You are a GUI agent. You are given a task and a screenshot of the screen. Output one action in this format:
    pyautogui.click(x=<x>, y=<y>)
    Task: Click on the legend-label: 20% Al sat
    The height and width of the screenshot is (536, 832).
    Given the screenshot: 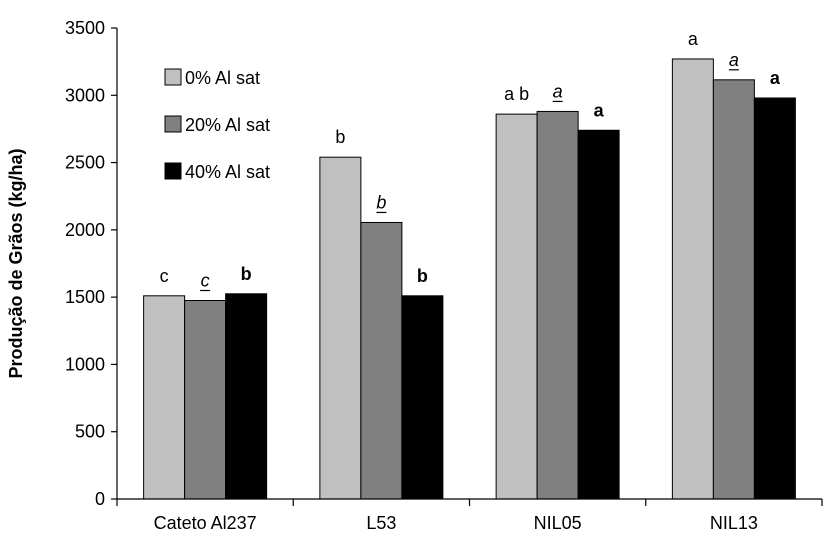 What is the action you would take?
    pyautogui.click(x=227, y=125)
    